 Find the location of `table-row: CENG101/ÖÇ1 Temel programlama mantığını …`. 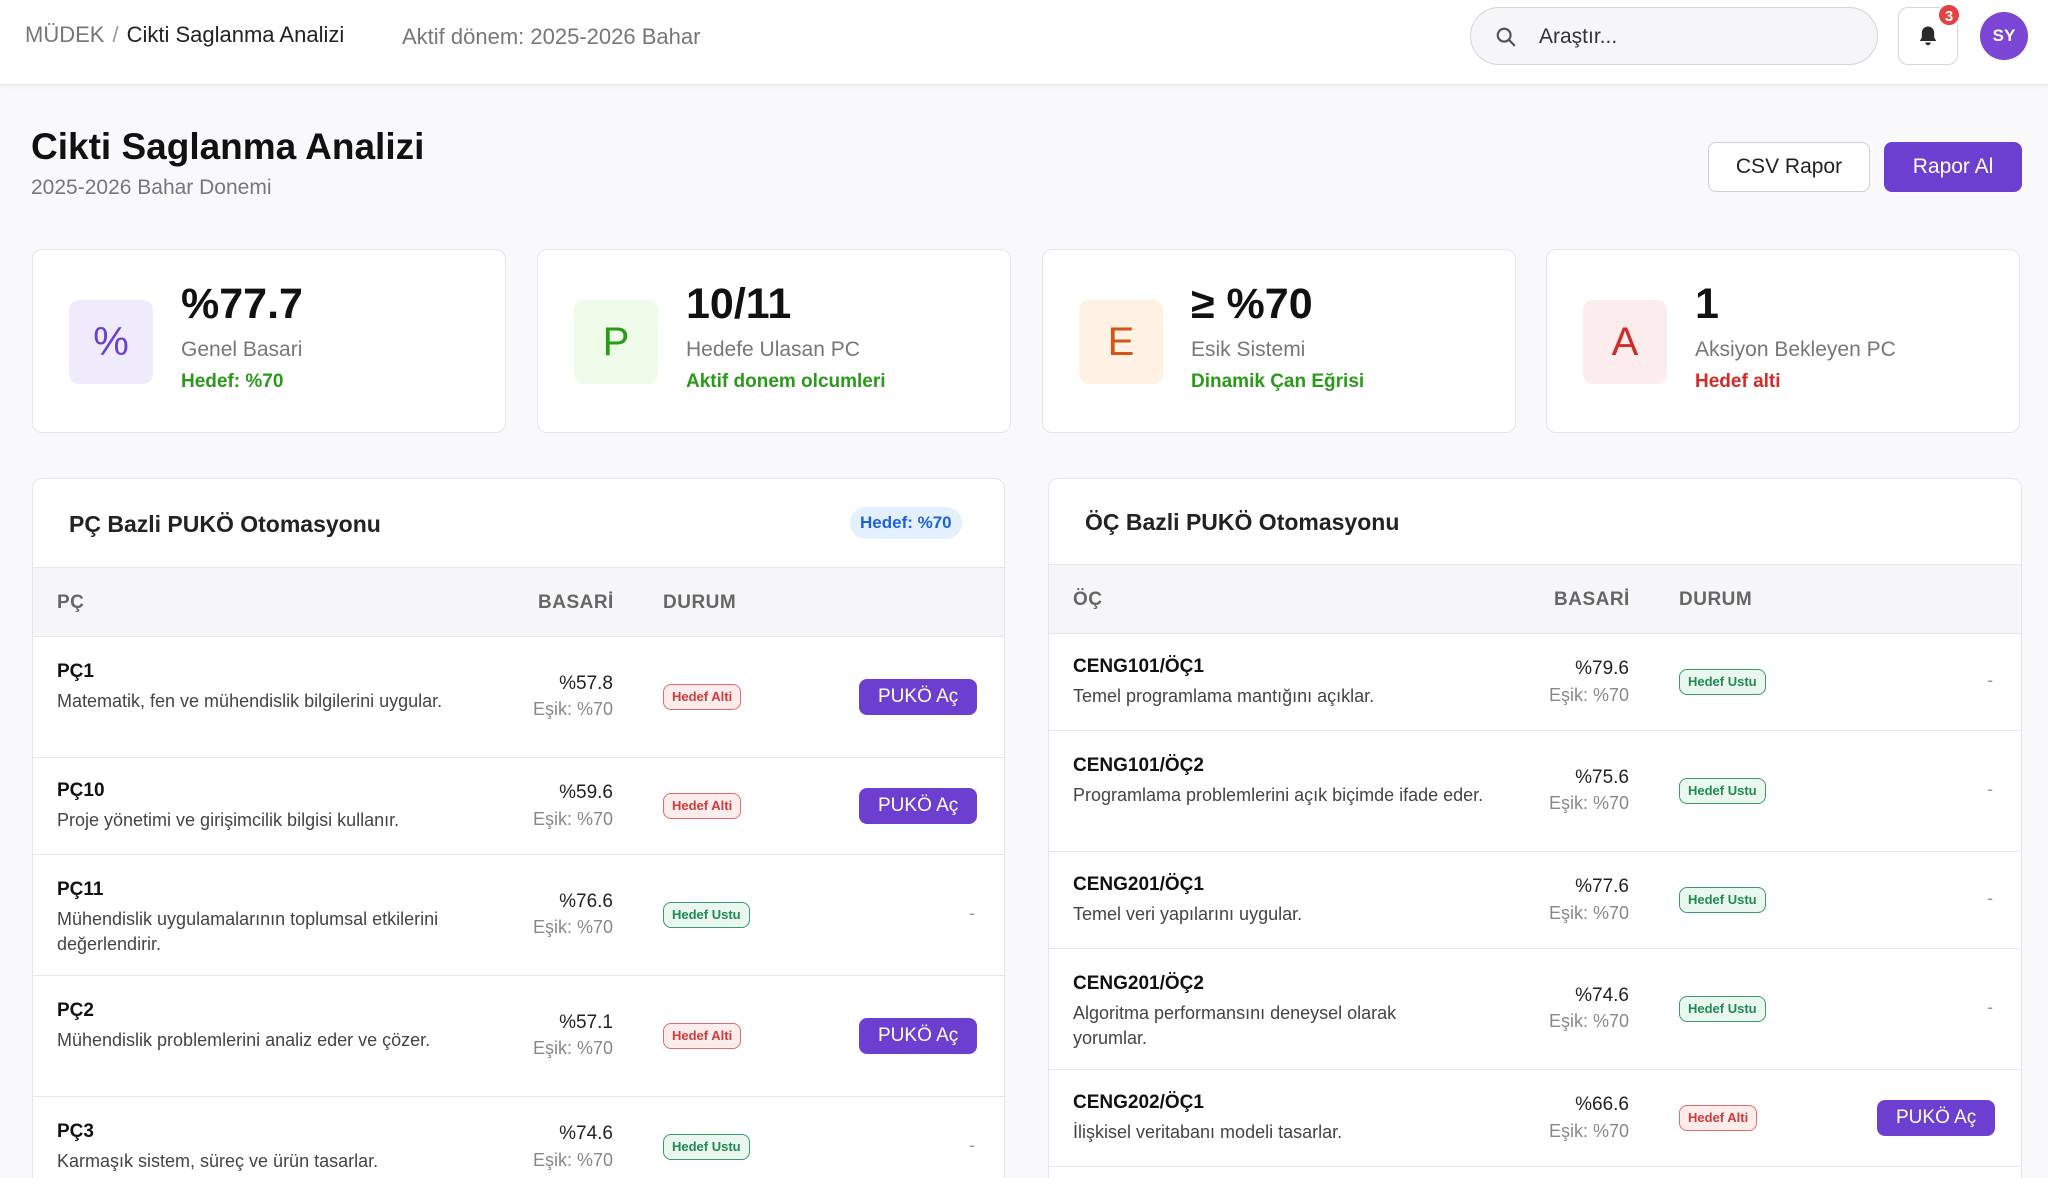

table-row: CENG101/ÖÇ1 Temel programlama mantığını … is located at coordinates (1535, 682).